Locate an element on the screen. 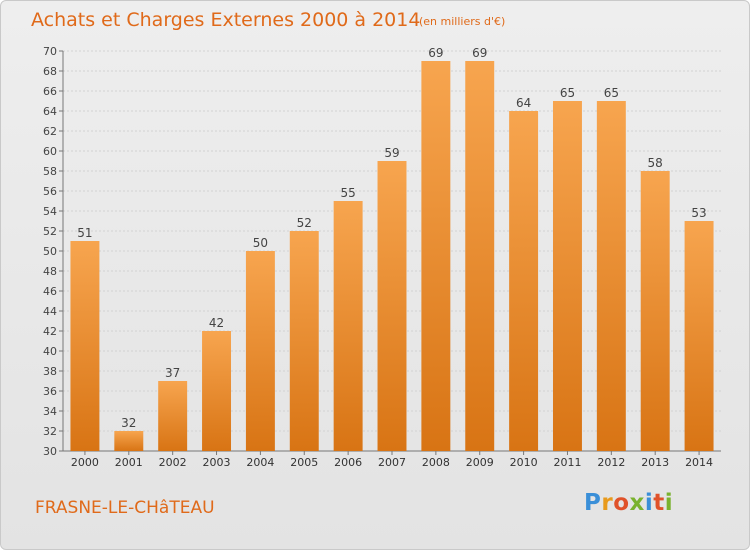 The width and height of the screenshot is (750, 550). y-tick-label: 36 is located at coordinates (50, 391).